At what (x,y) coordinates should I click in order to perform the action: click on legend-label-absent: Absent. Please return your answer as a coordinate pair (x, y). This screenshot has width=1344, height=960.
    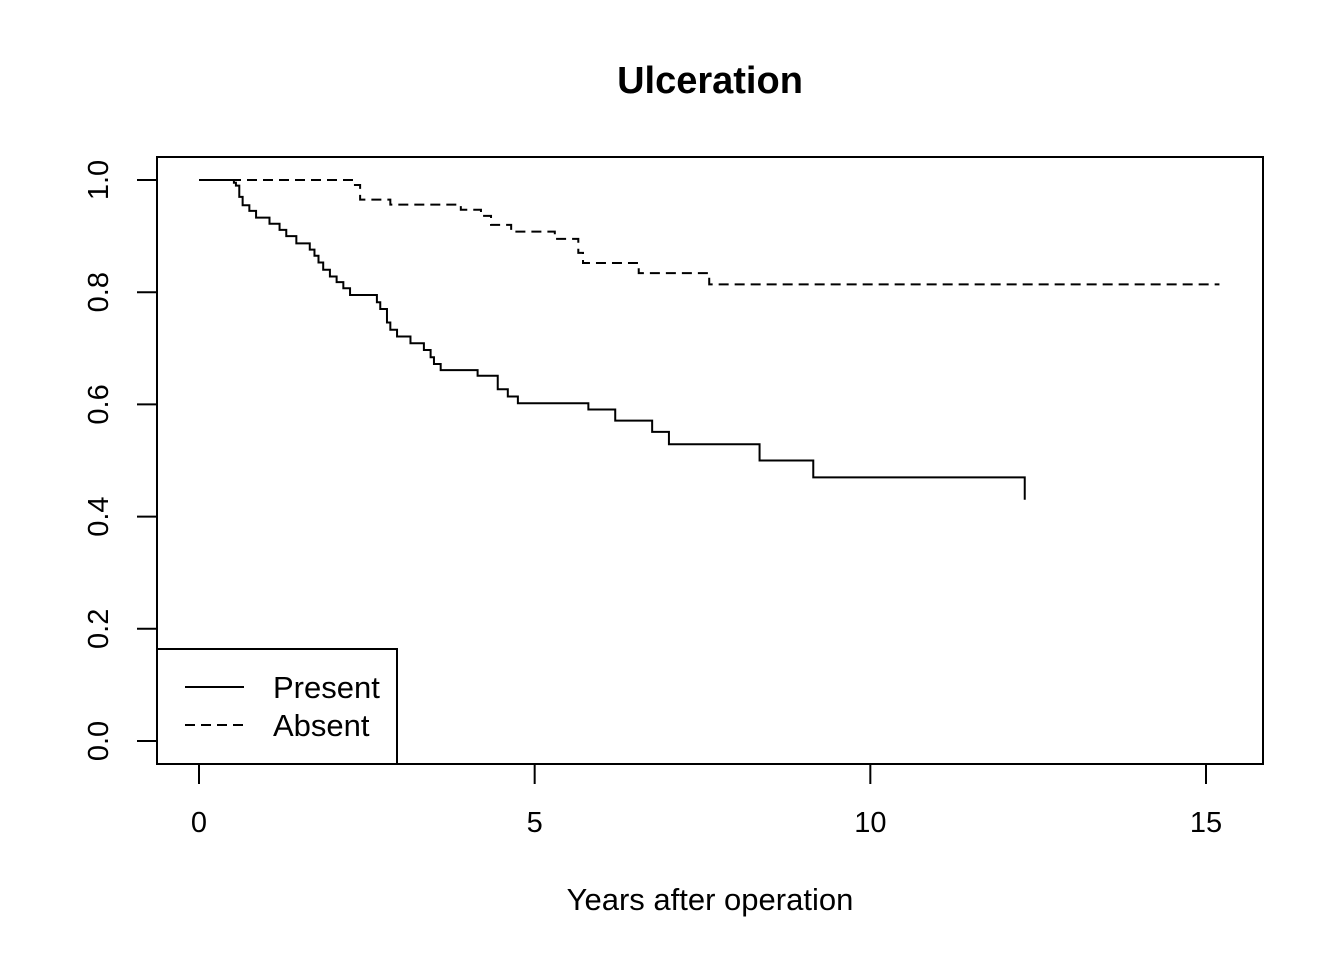
    Looking at the image, I should click on (321, 725).